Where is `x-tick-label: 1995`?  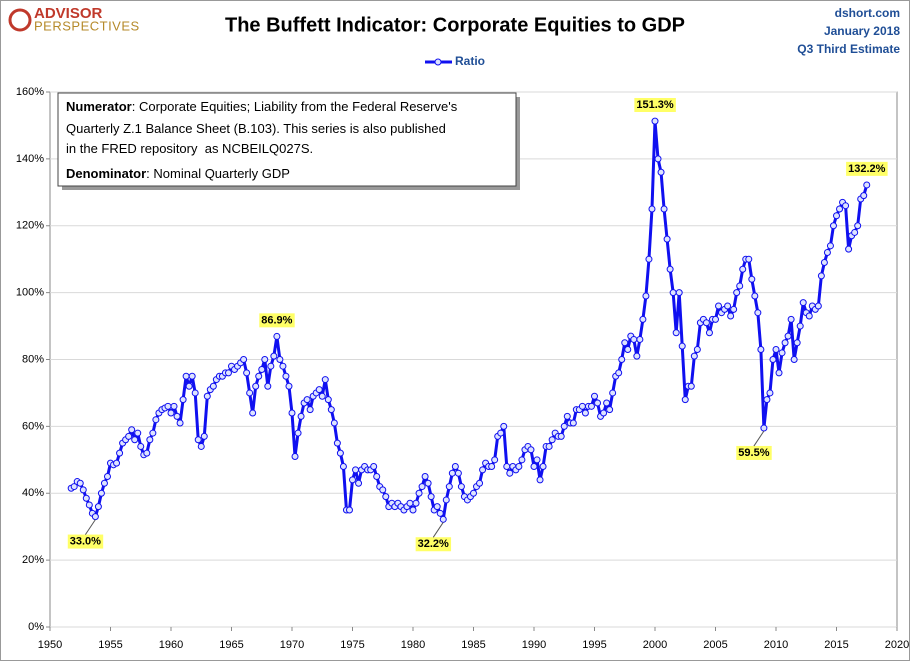
x-tick-label: 1995 is located at coordinates (594, 645).